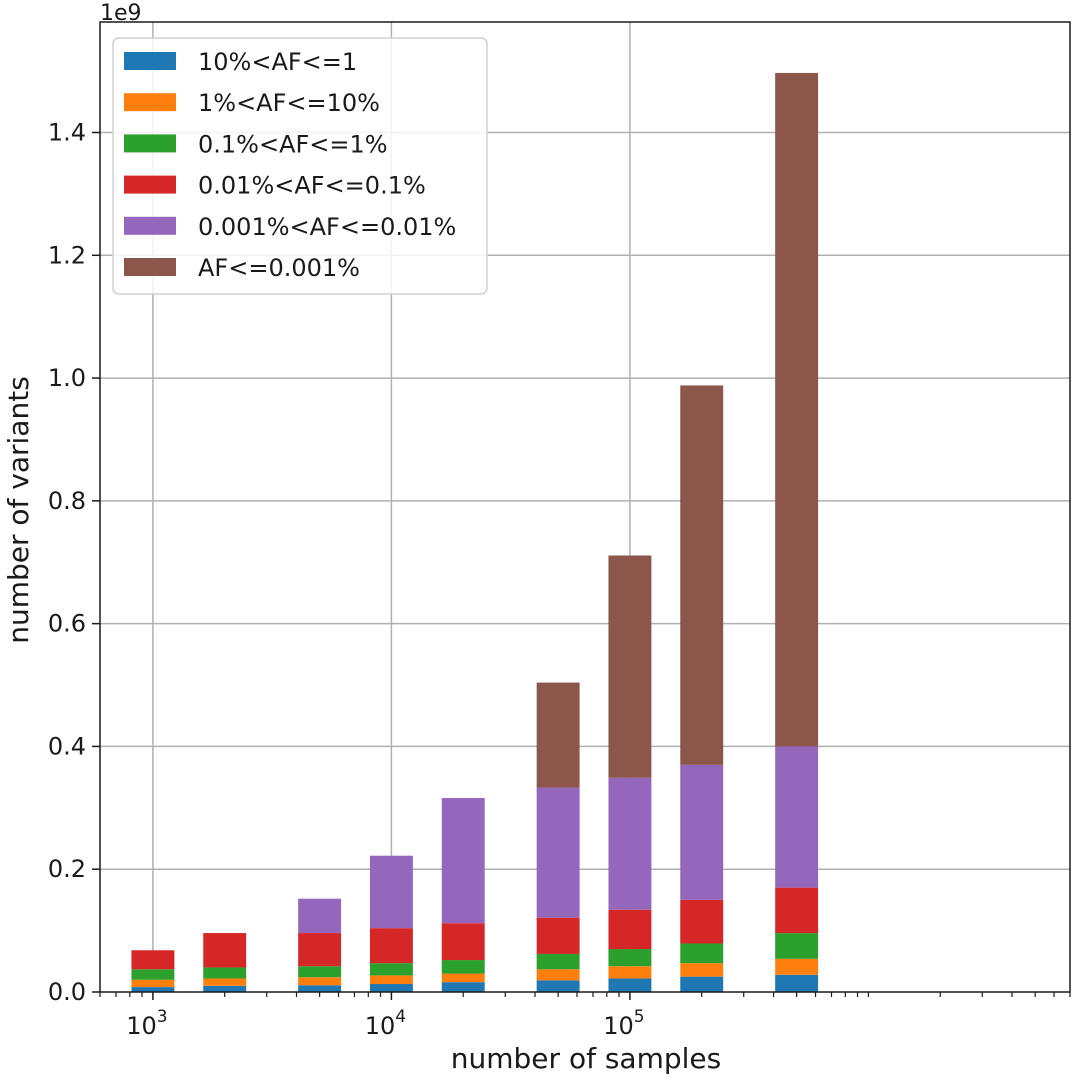 The height and width of the screenshot is (1085, 1080). What do you see at coordinates (121, 13) in the screenshot?
I see `y-offset-label: 1e9` at bounding box center [121, 13].